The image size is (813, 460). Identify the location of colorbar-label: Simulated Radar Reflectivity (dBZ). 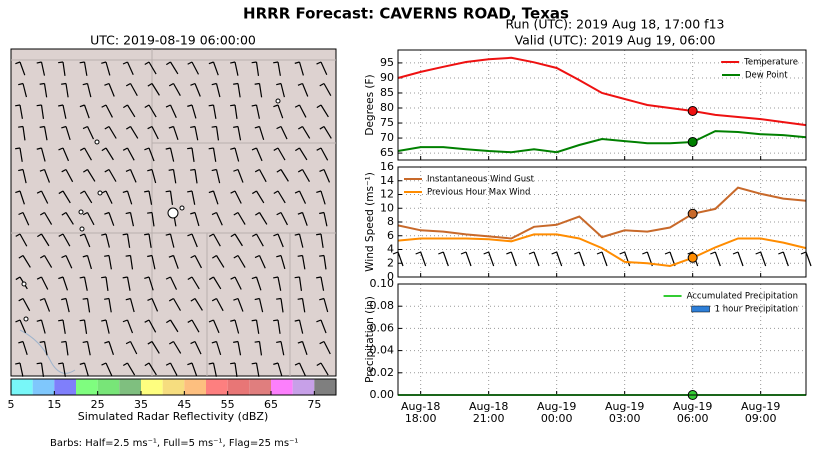
(173, 416).